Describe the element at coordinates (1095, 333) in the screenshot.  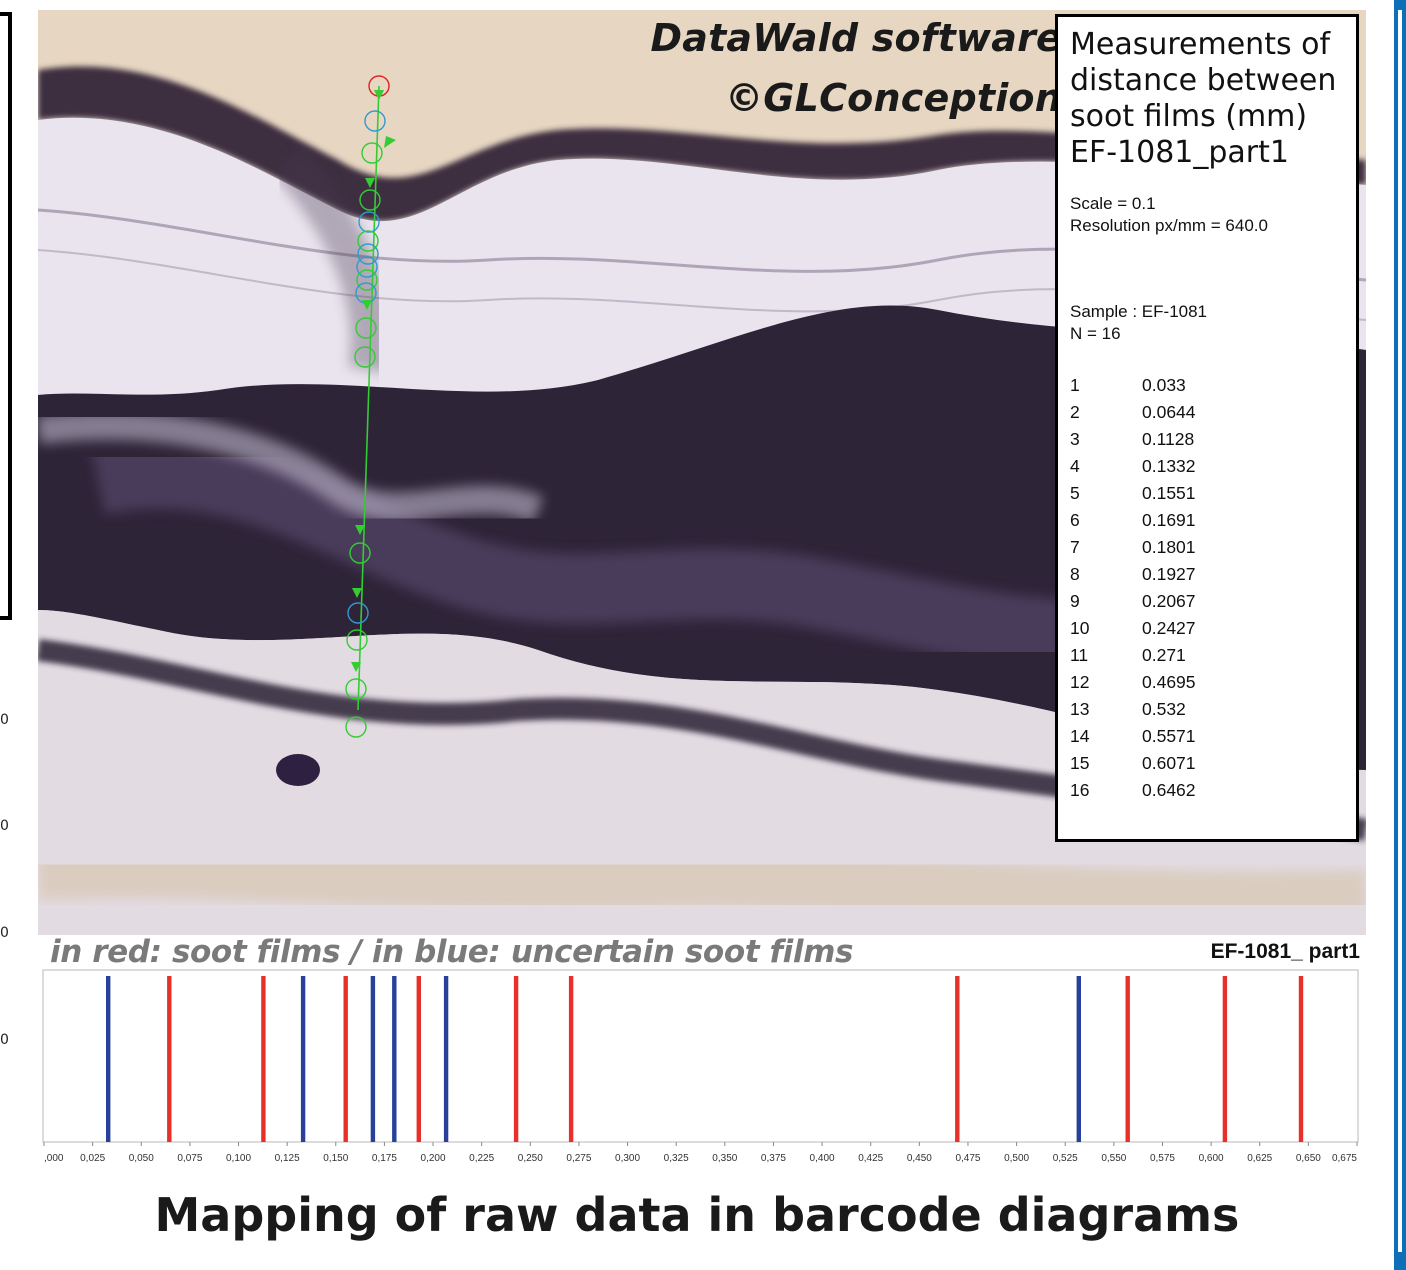
I see `n-text: N = 16` at that location.